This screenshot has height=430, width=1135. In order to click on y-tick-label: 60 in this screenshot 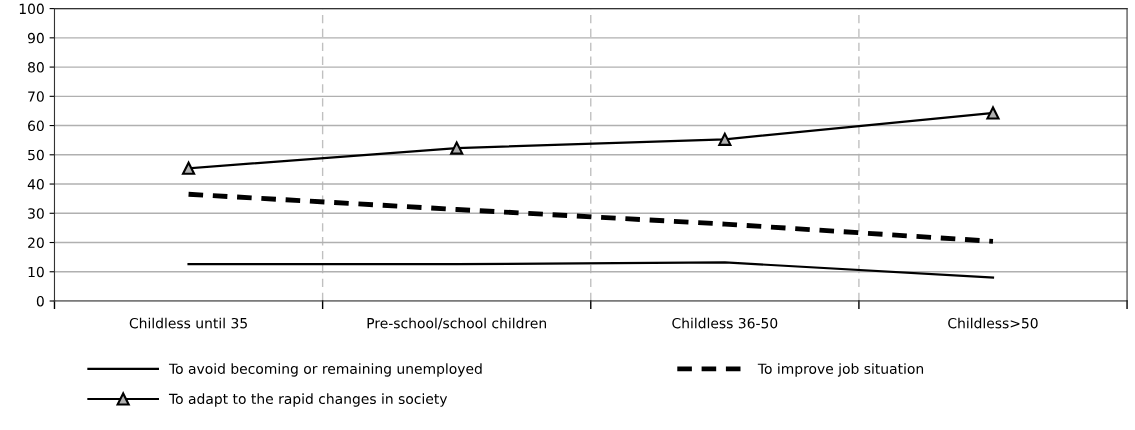, I will do `click(36, 126)`.